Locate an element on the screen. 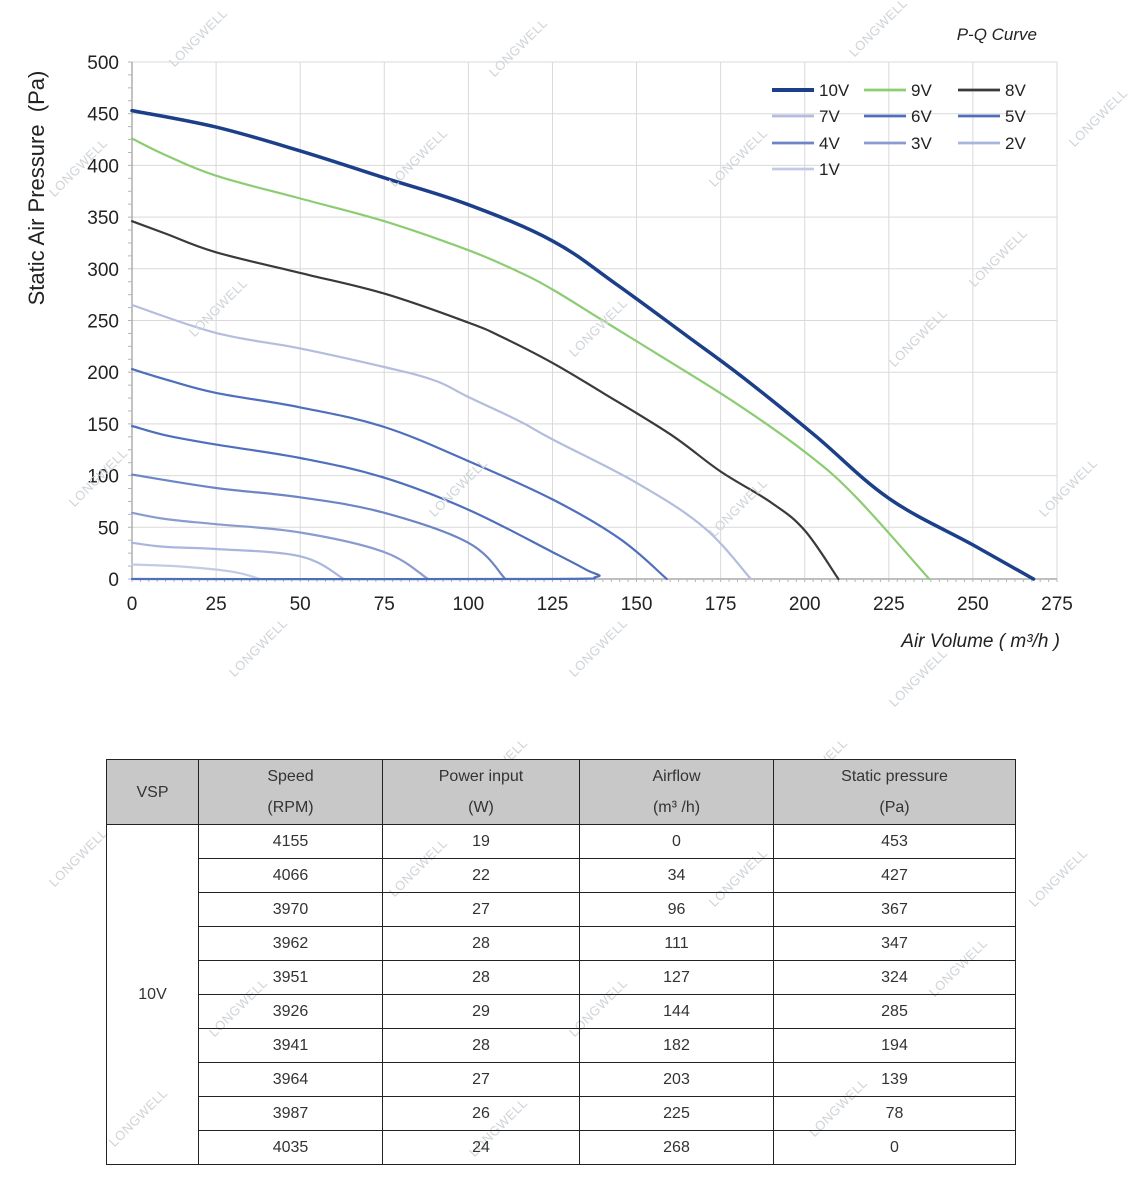 The height and width of the screenshot is (1200, 1129). airflow-cell: 0 is located at coordinates (676, 841).